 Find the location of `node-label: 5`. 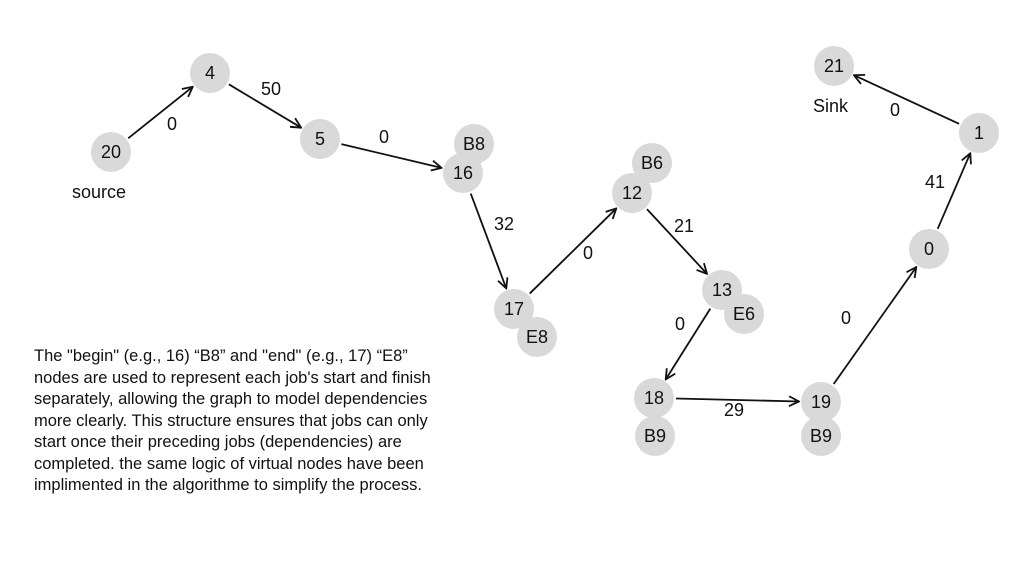

node-label: 5 is located at coordinates (320, 139).